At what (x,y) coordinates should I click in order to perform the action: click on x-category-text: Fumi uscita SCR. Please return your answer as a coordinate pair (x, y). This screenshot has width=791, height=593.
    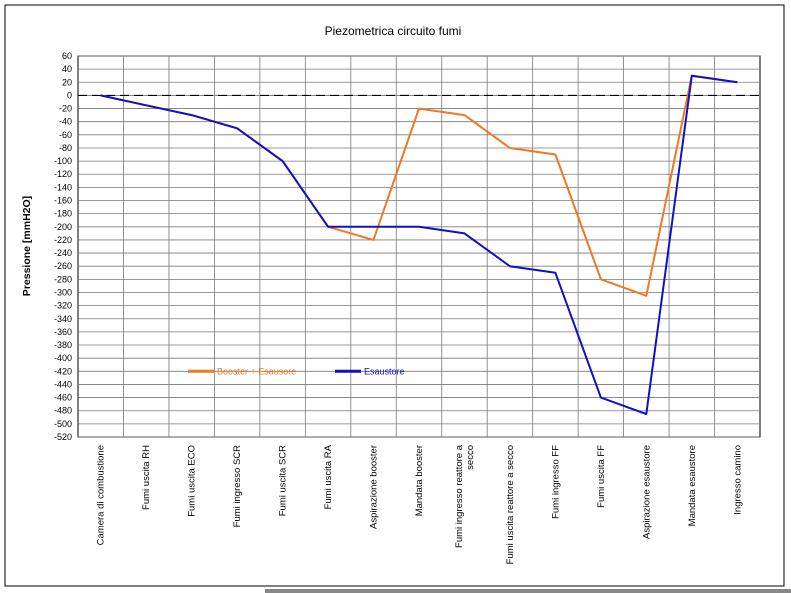
    Looking at the image, I should click on (283, 480).